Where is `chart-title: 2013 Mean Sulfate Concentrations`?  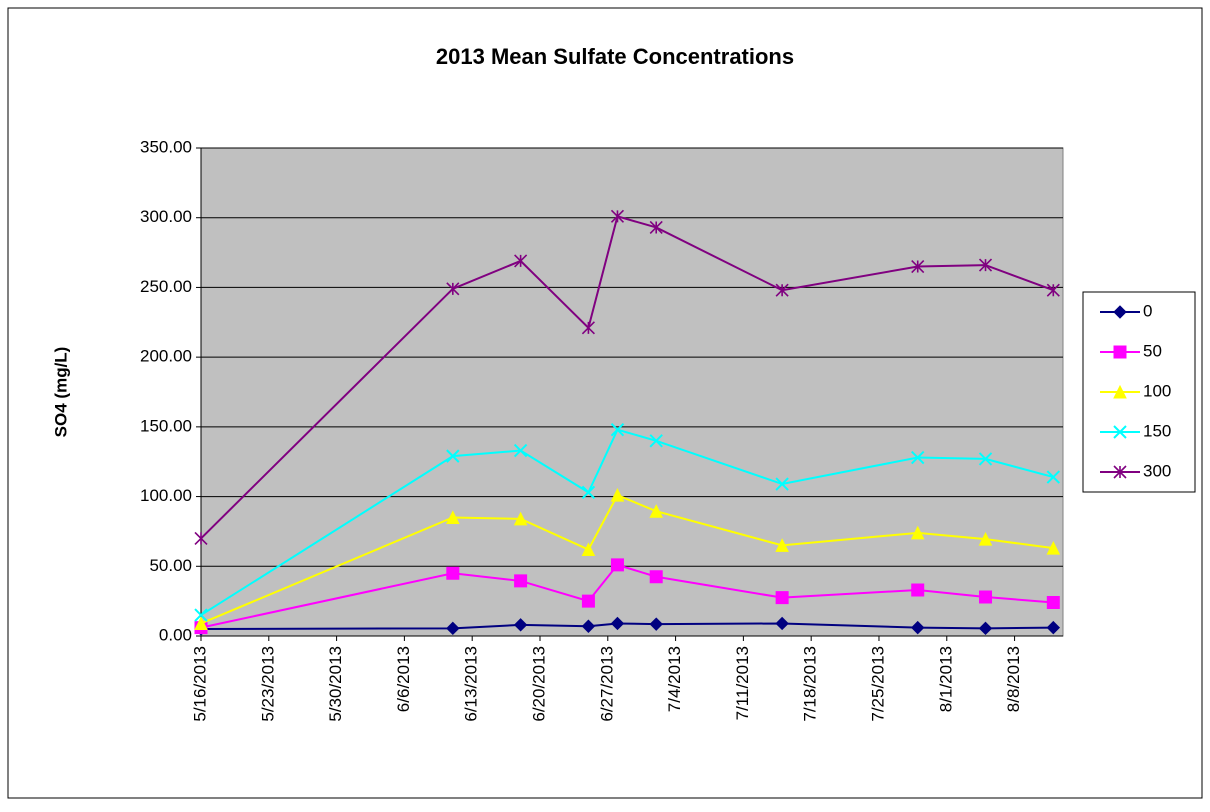
chart-title: 2013 Mean Sulfate Concentrations is located at coordinates (615, 56).